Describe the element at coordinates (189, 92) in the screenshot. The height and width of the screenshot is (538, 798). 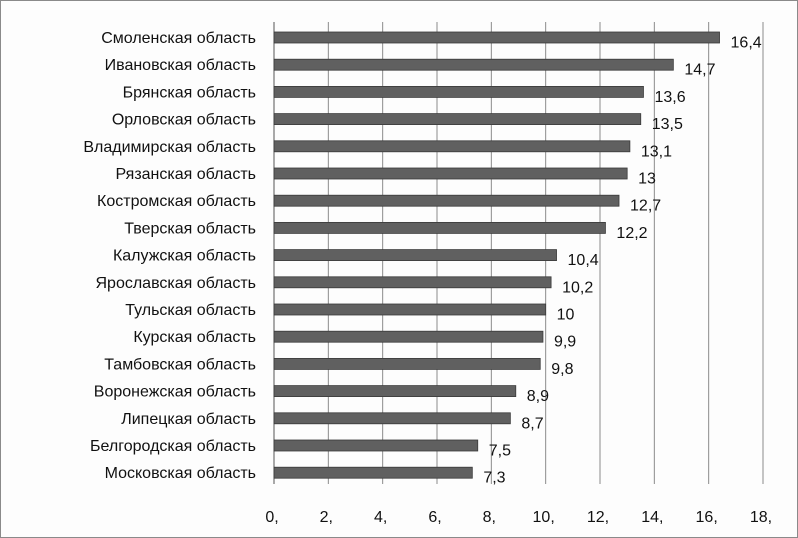
I see `category-label: Брянская область` at that location.